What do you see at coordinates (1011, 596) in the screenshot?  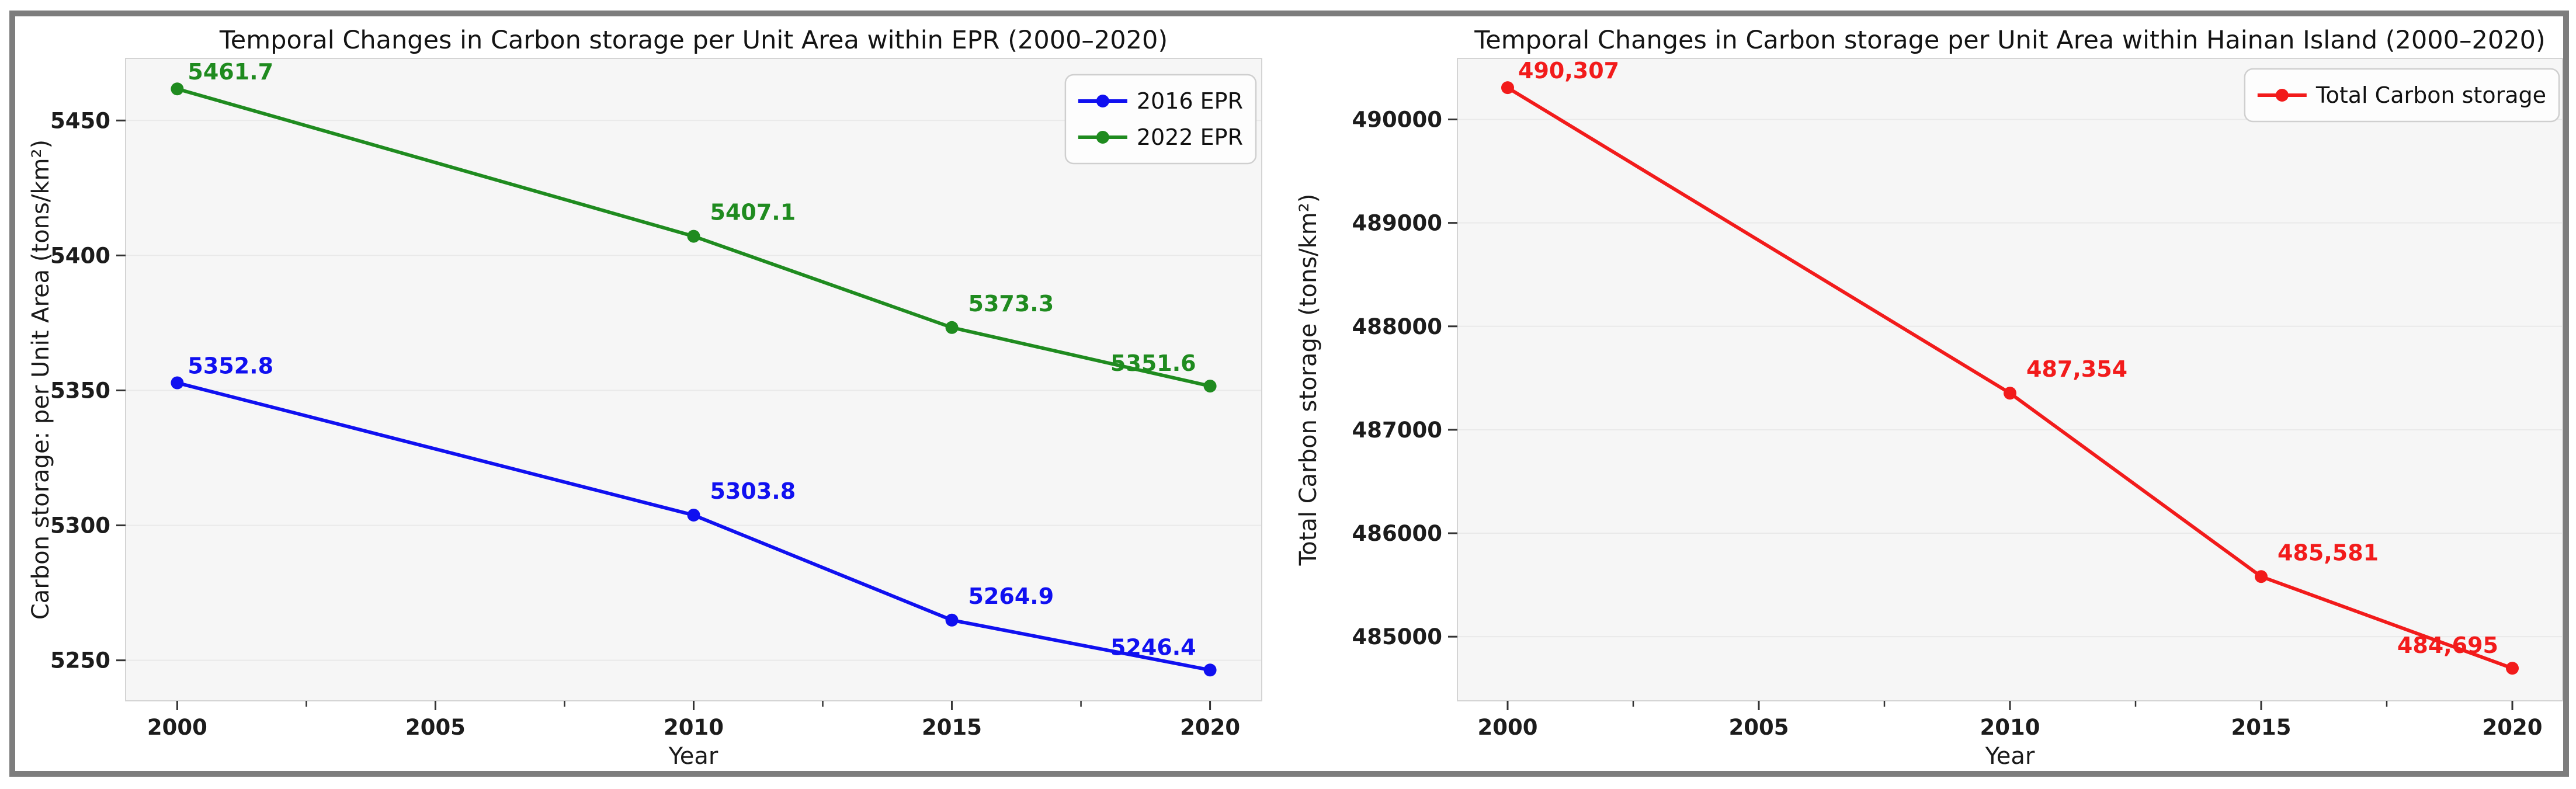 I see `data-point-label: 5264.9` at bounding box center [1011, 596].